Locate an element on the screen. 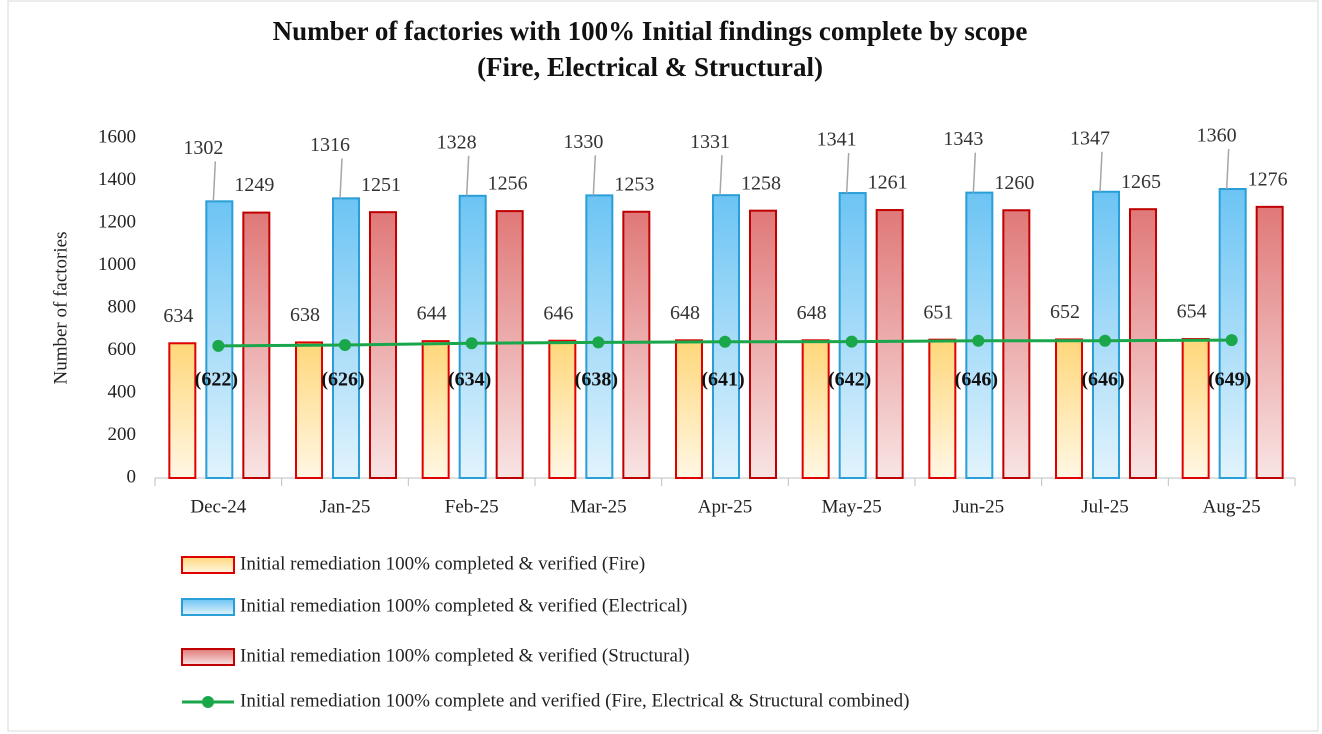 The height and width of the screenshot is (734, 1322). data-label: (622) is located at coordinates (216, 380).